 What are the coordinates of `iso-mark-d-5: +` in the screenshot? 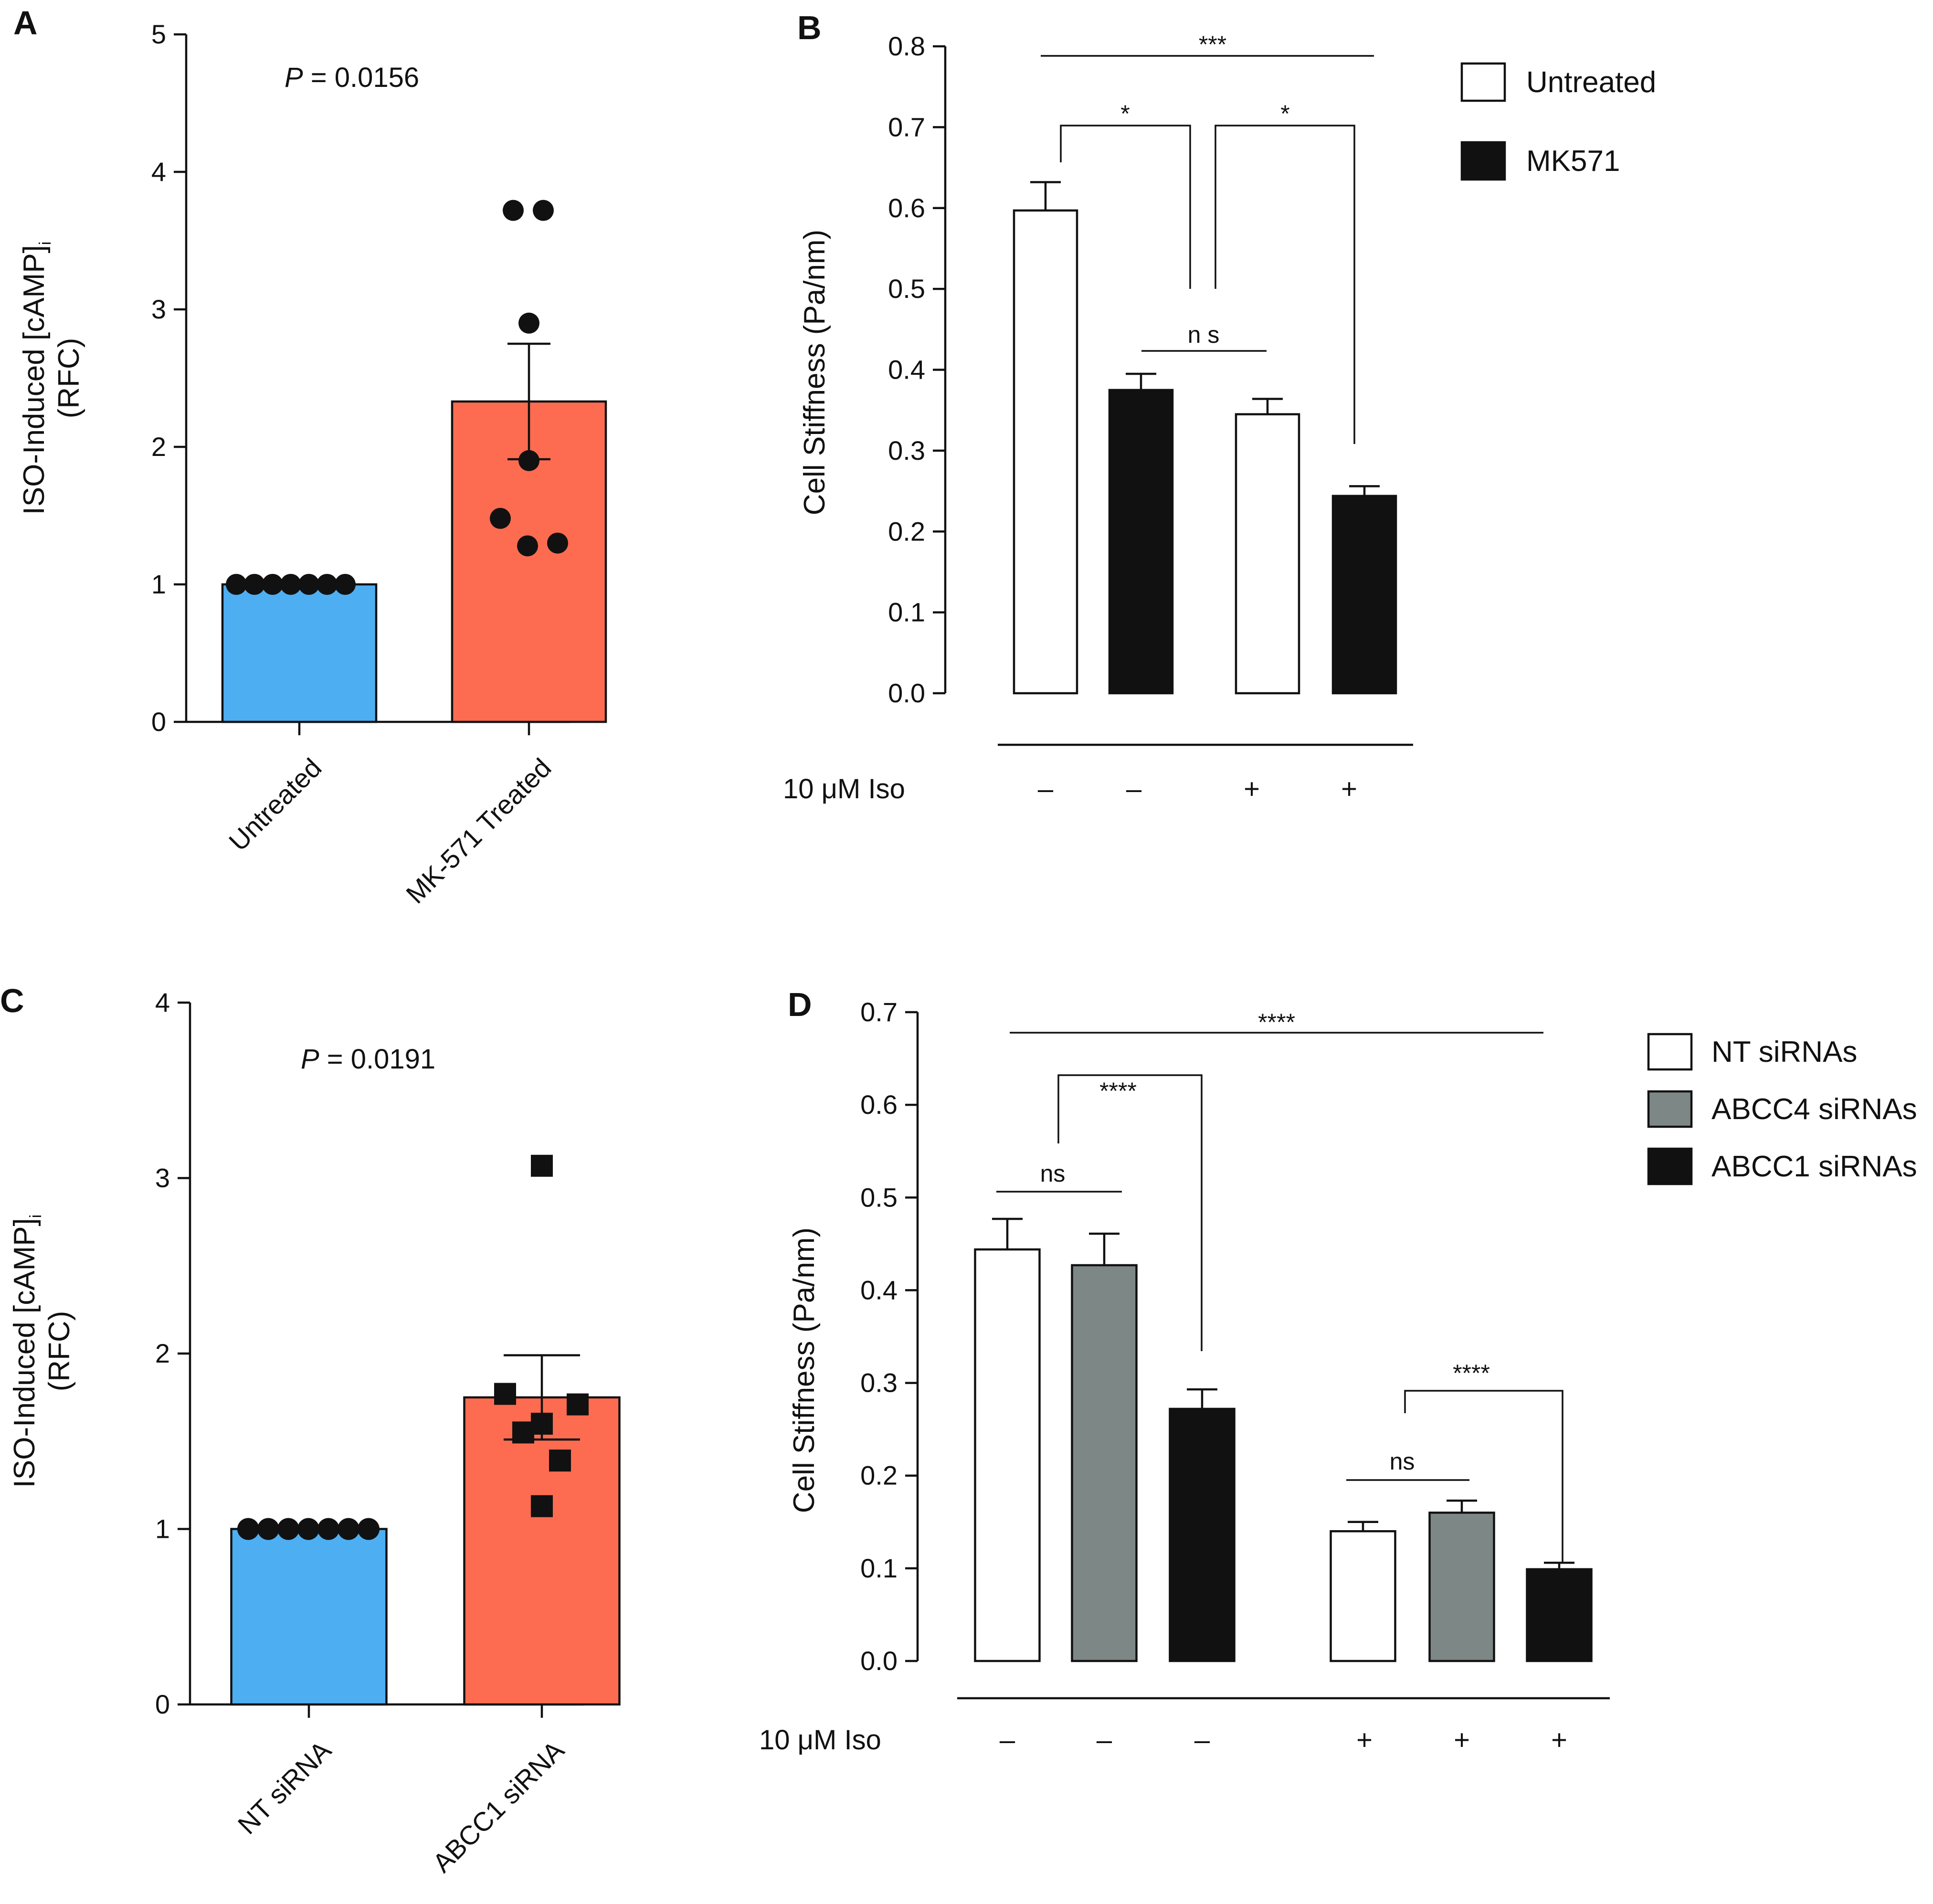 It's located at (1559, 1740).